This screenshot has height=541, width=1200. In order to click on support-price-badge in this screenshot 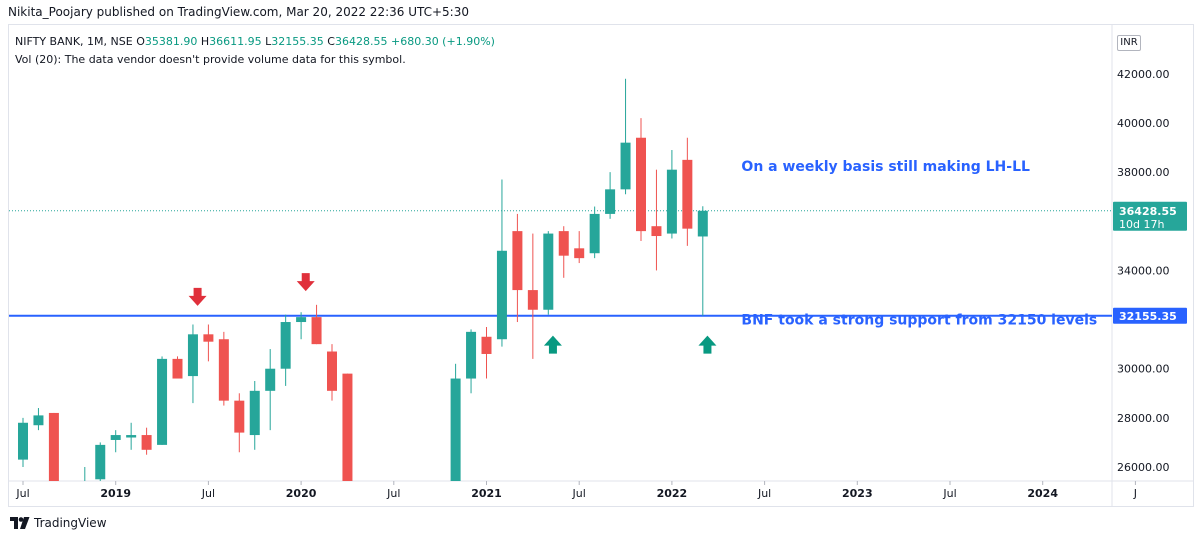, I will do `click(1150, 315)`.